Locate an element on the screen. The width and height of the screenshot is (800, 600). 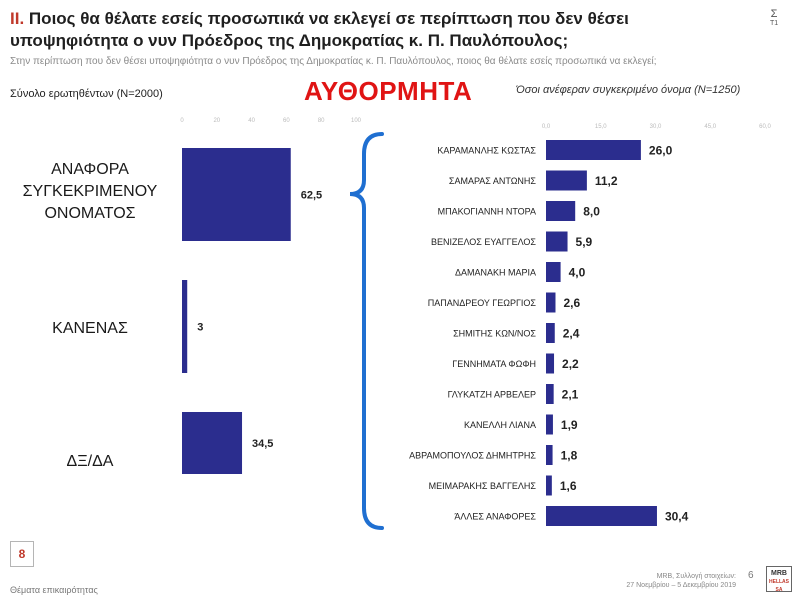
left-category-label-1: ΚΑΝΕΝΑΣ is located at coordinates (90, 328).